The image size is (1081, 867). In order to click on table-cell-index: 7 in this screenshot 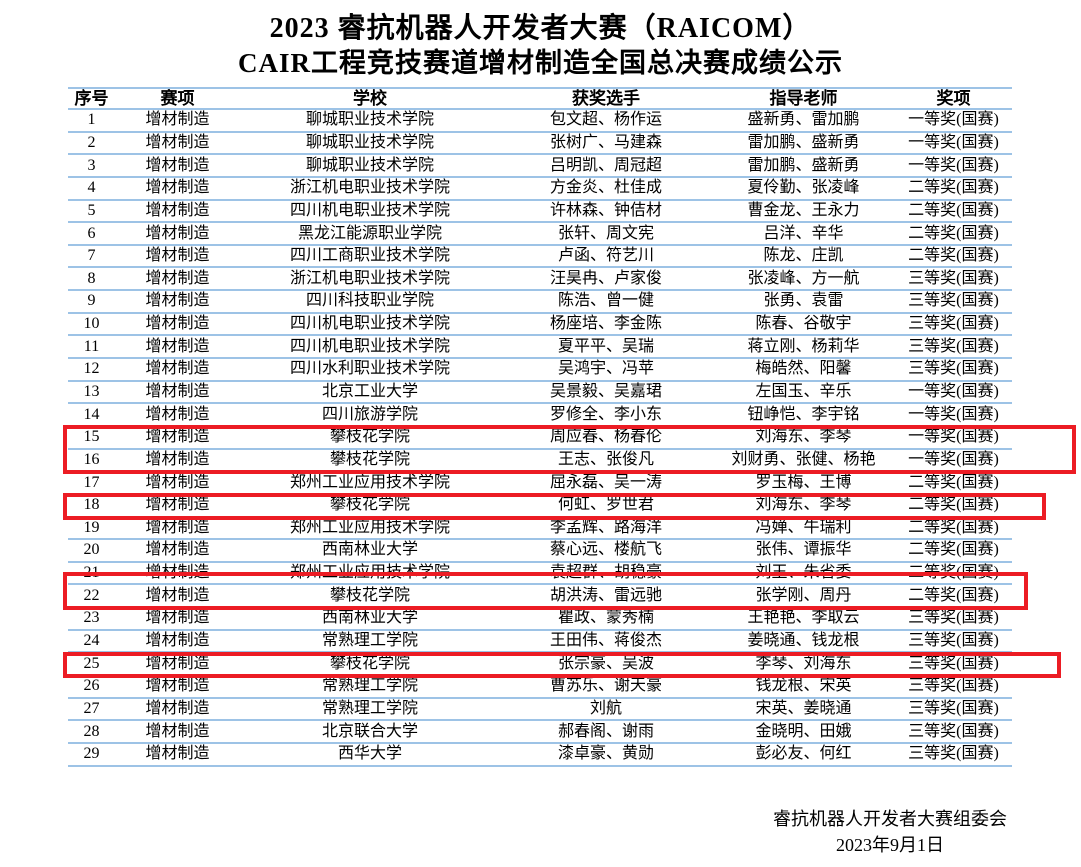, I will do `click(91, 256)`.